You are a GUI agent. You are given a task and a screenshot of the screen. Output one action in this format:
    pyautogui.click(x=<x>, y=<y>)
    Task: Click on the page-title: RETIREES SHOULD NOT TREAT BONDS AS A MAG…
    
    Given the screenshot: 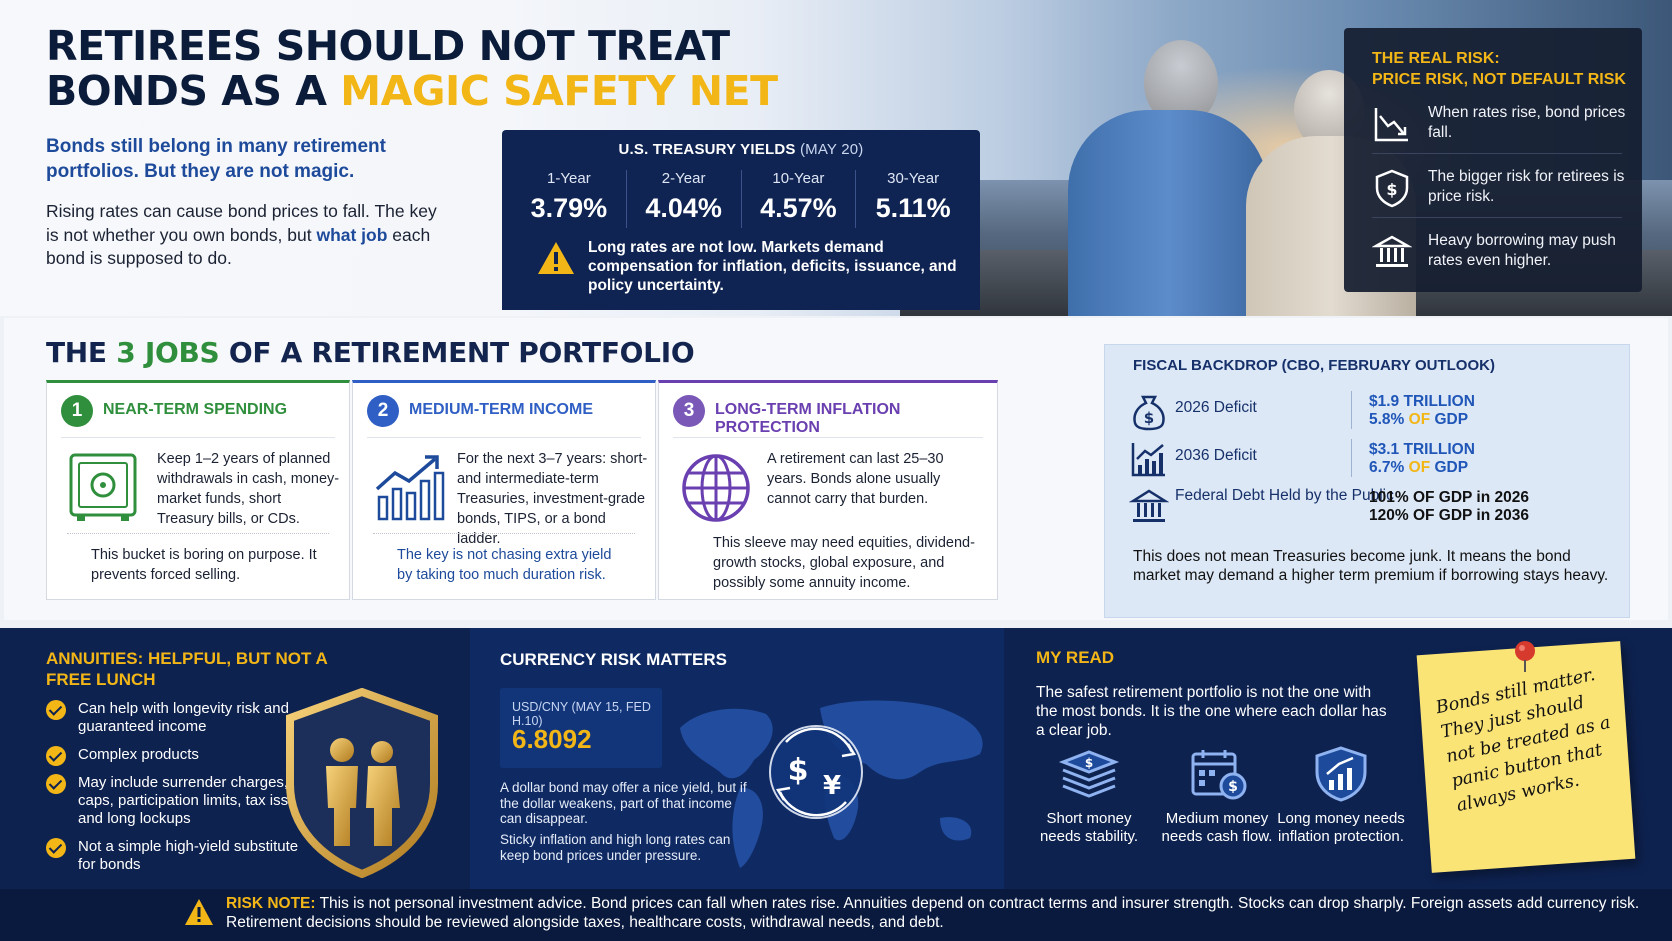 What is the action you would take?
    pyautogui.click(x=412, y=69)
    